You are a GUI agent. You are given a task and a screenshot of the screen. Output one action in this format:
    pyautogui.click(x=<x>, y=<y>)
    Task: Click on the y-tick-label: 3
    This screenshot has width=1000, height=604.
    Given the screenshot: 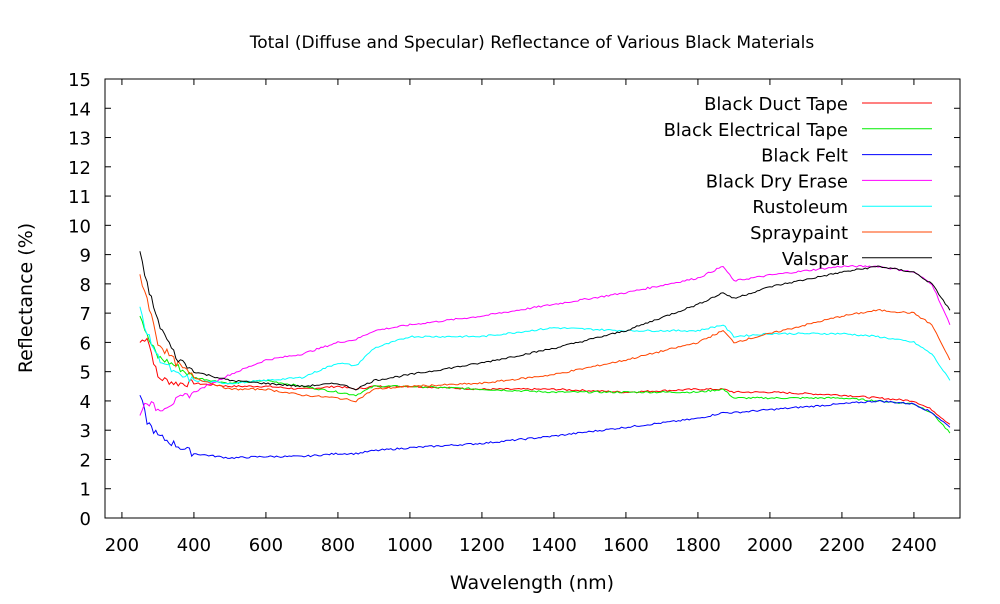 What is the action you would take?
    pyautogui.click(x=85, y=431)
    